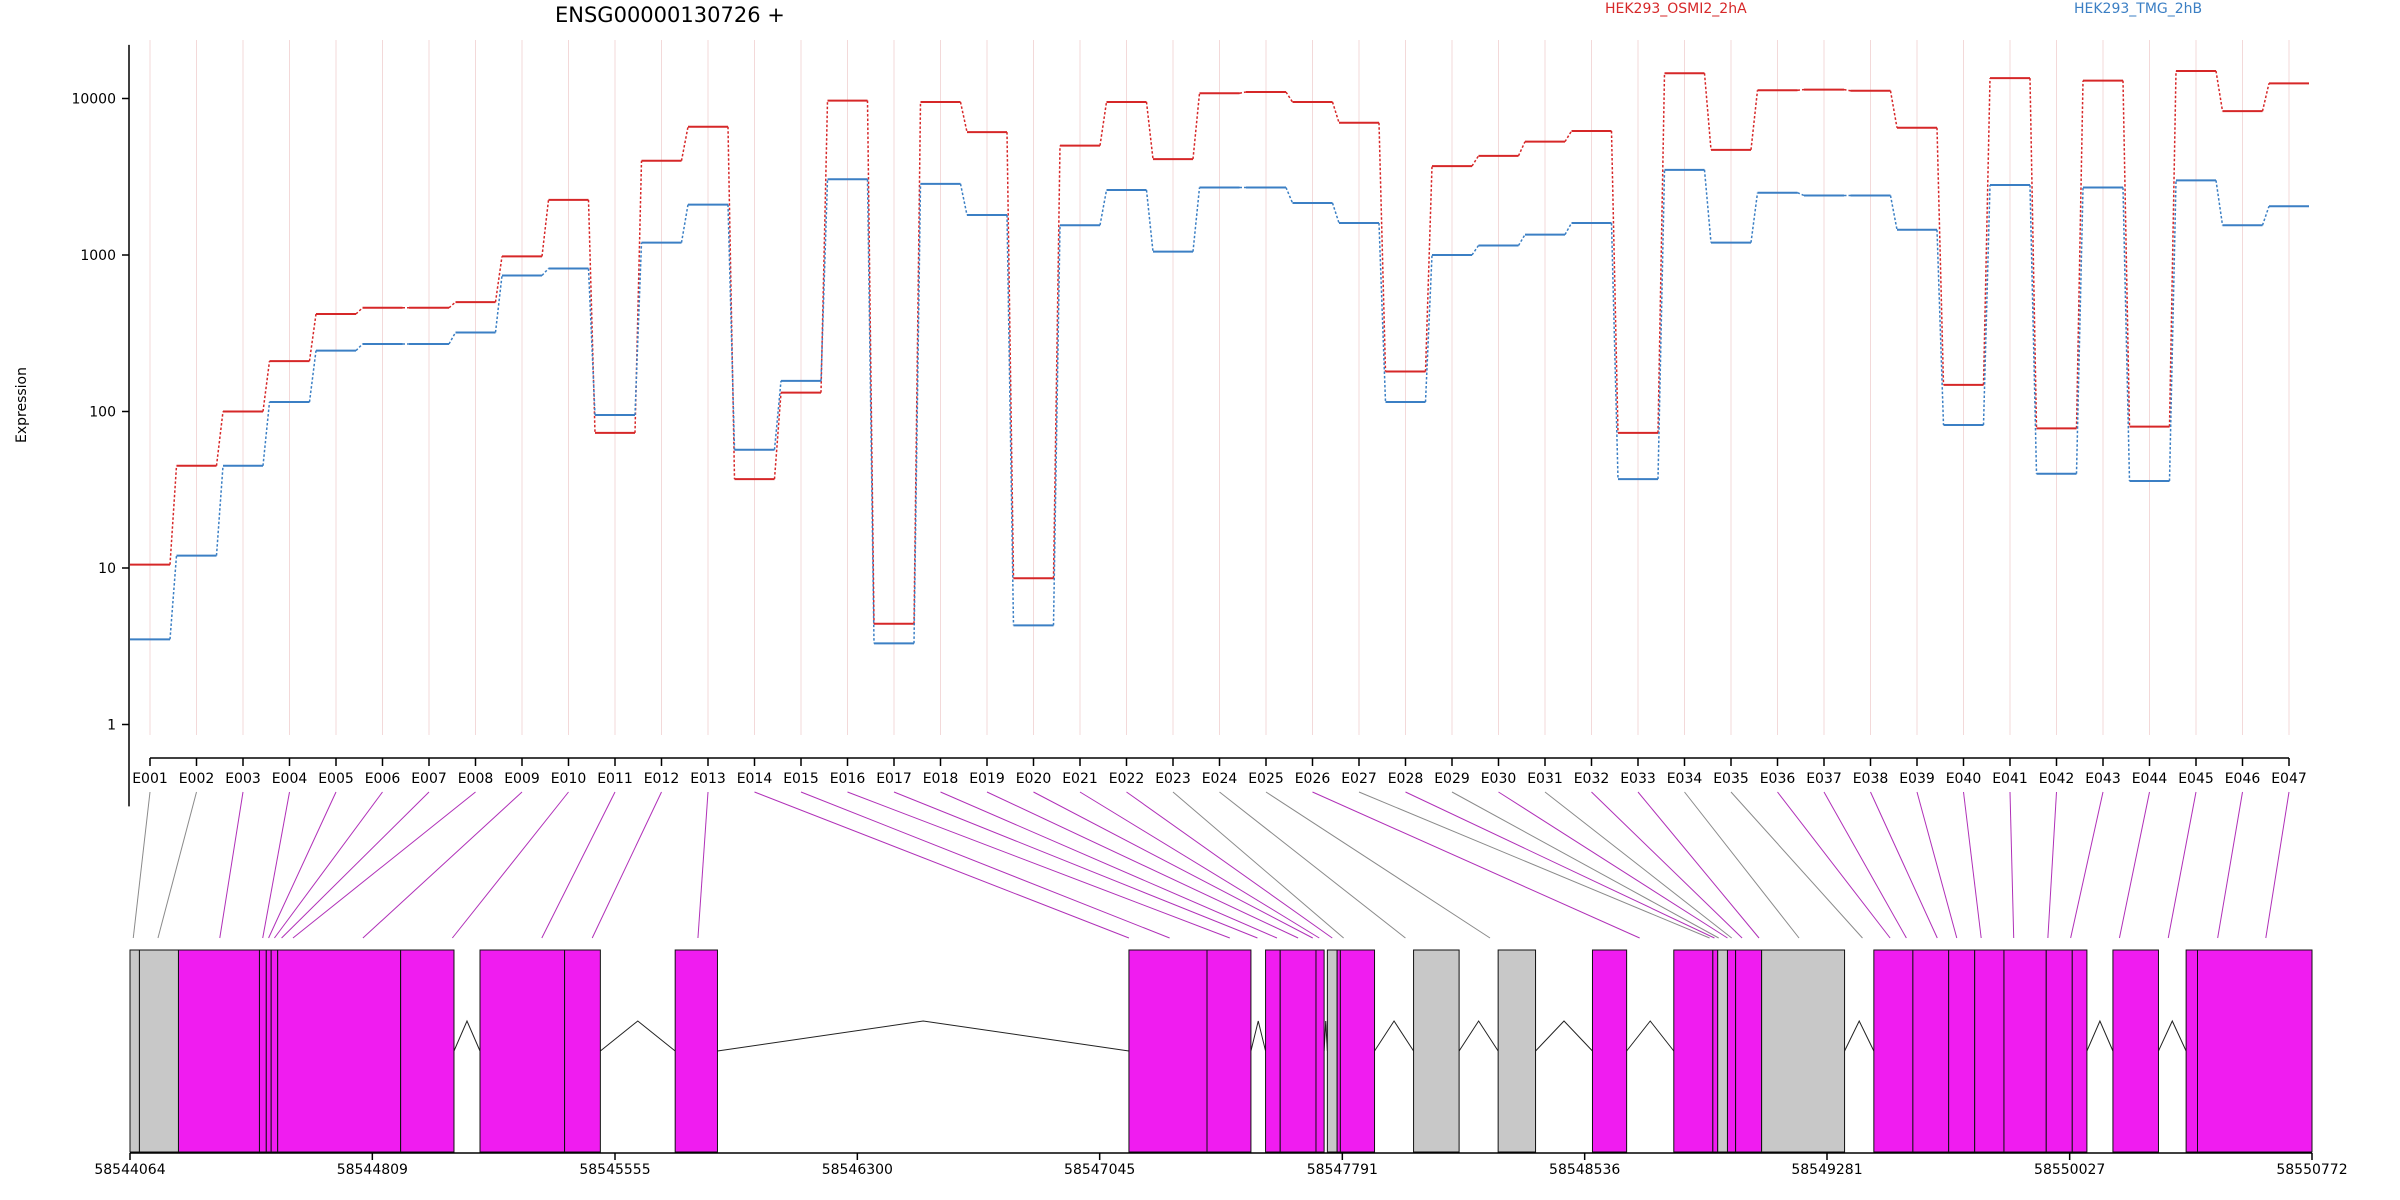  What do you see at coordinates (1127, 779) in the screenshot?
I see `x-tick-label: E022` at bounding box center [1127, 779].